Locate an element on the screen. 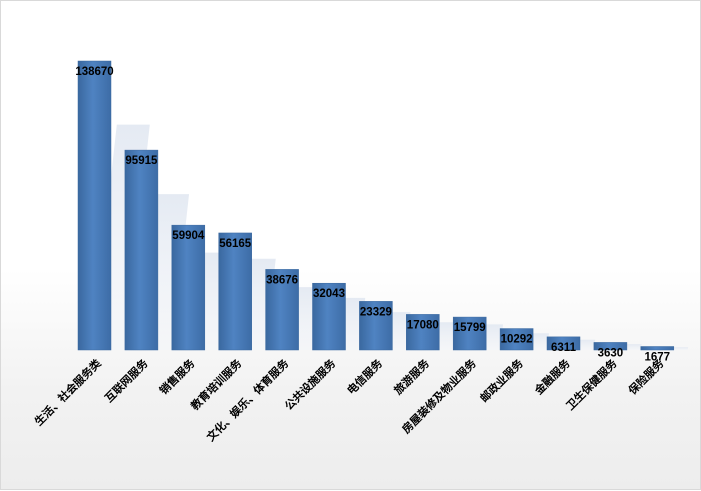 The width and height of the screenshot is (701, 491). data-label: 6311 is located at coordinates (564, 348).